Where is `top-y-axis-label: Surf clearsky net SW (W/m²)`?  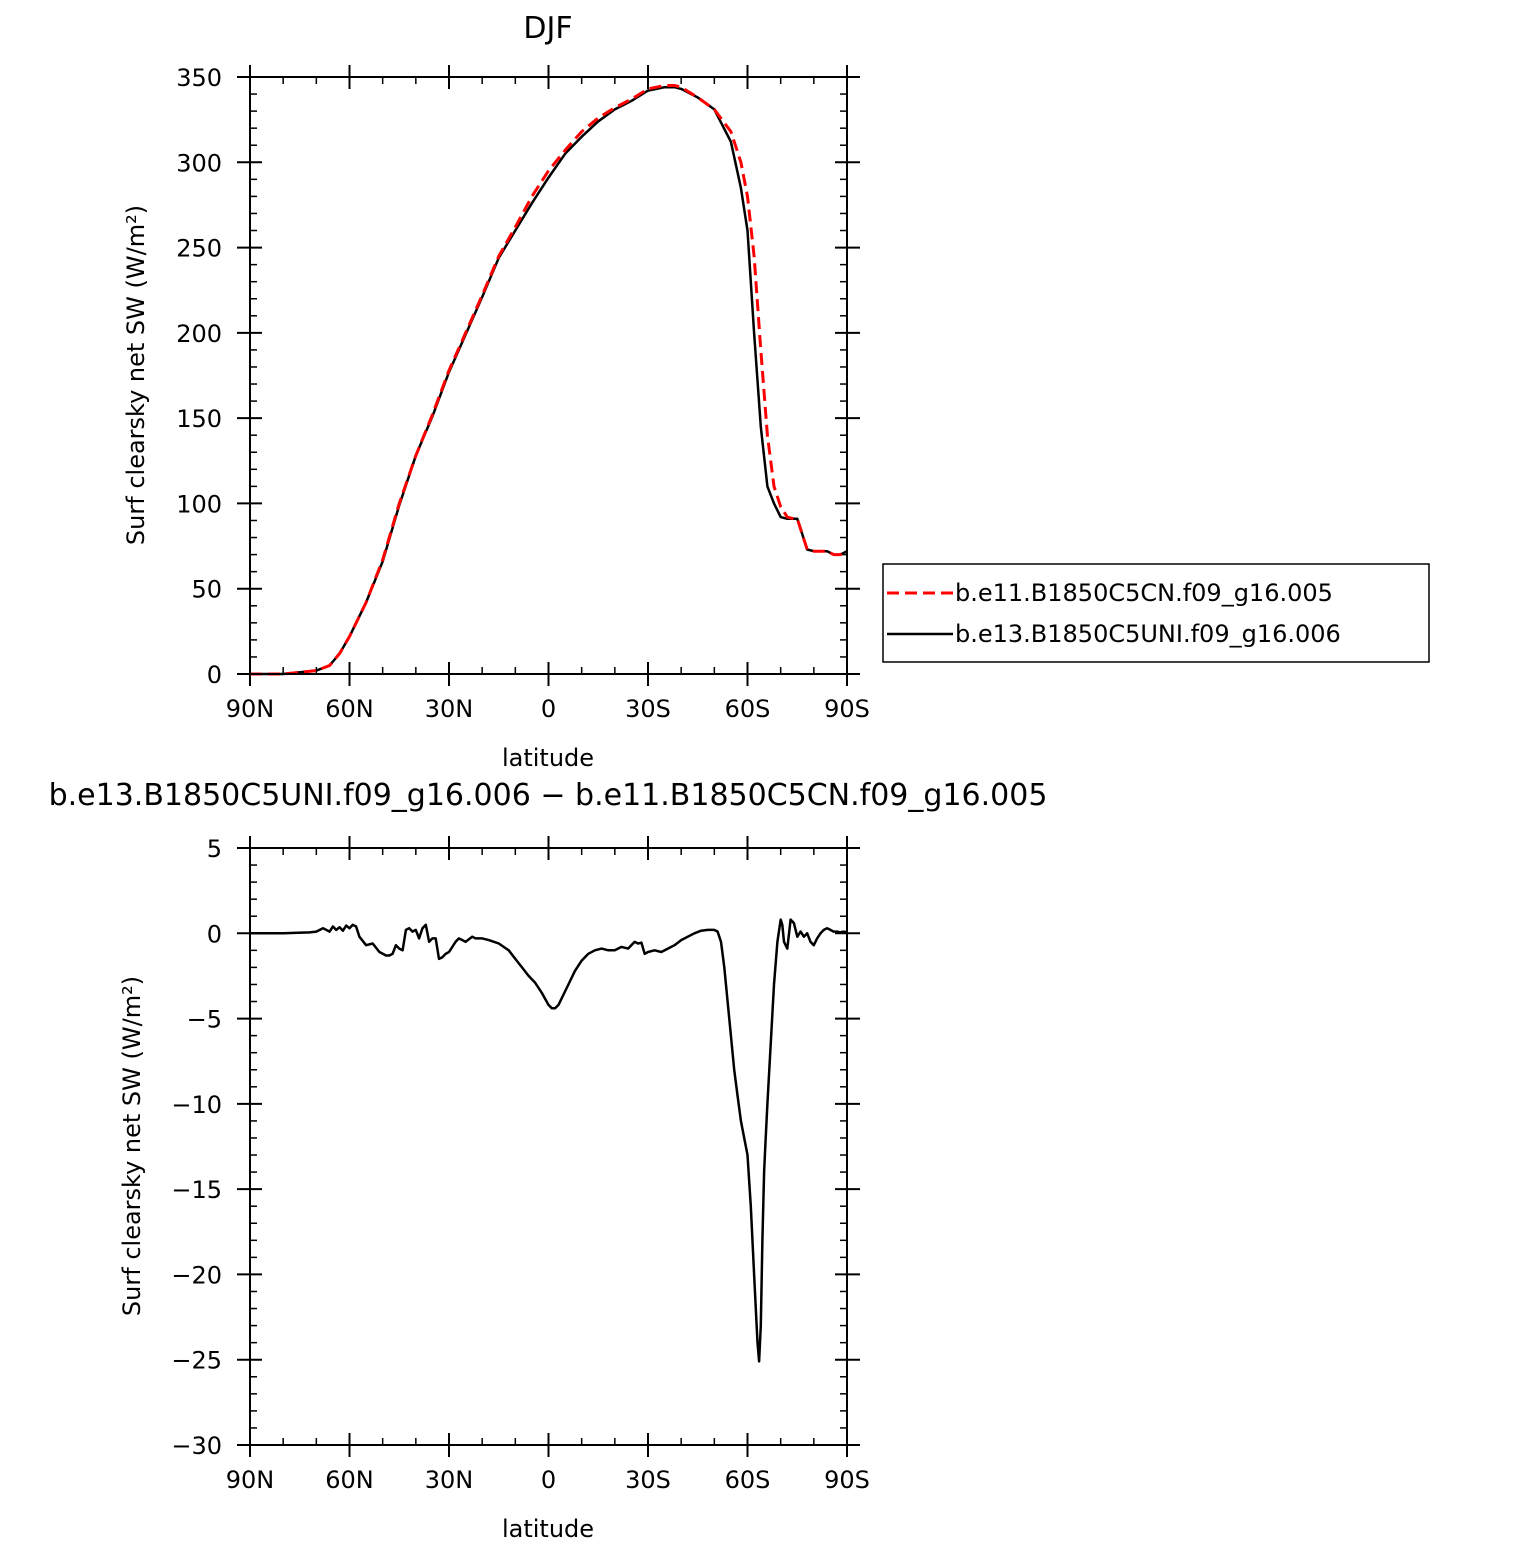
top-y-axis-label: Surf clearsky net SW (W/m²) is located at coordinates (136, 375).